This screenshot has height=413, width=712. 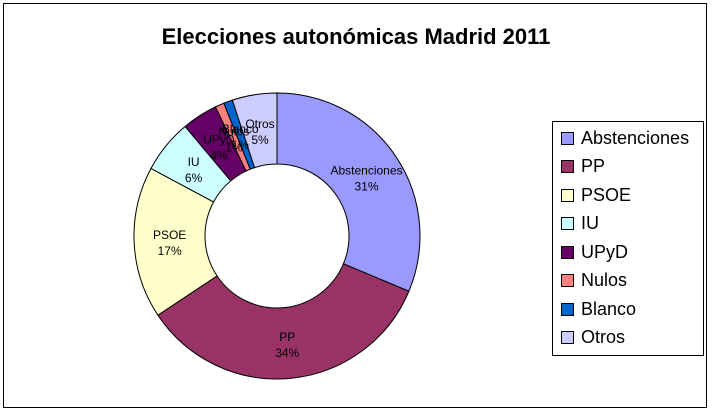 What do you see at coordinates (366, 178) in the screenshot?
I see `data-label-abstenciones: Abstenciones 31%` at bounding box center [366, 178].